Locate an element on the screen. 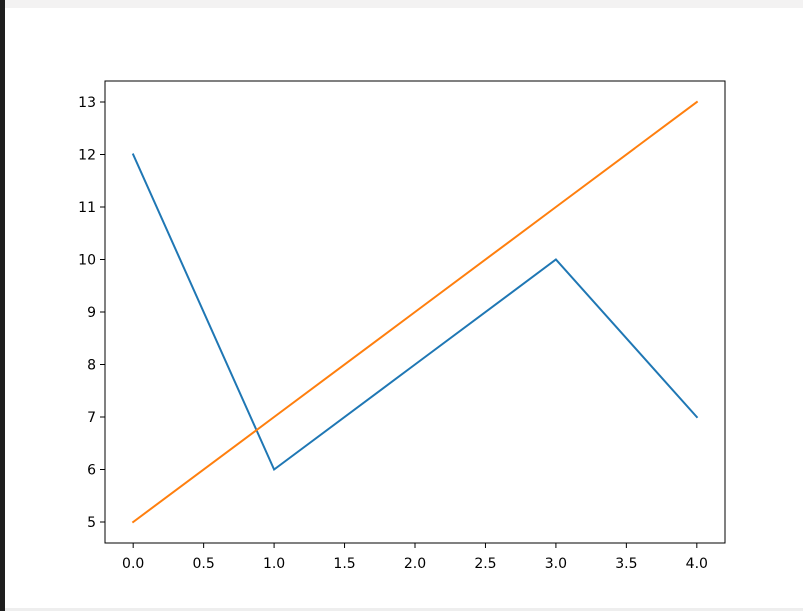  x-tick-label: 0.5 is located at coordinates (204, 564).